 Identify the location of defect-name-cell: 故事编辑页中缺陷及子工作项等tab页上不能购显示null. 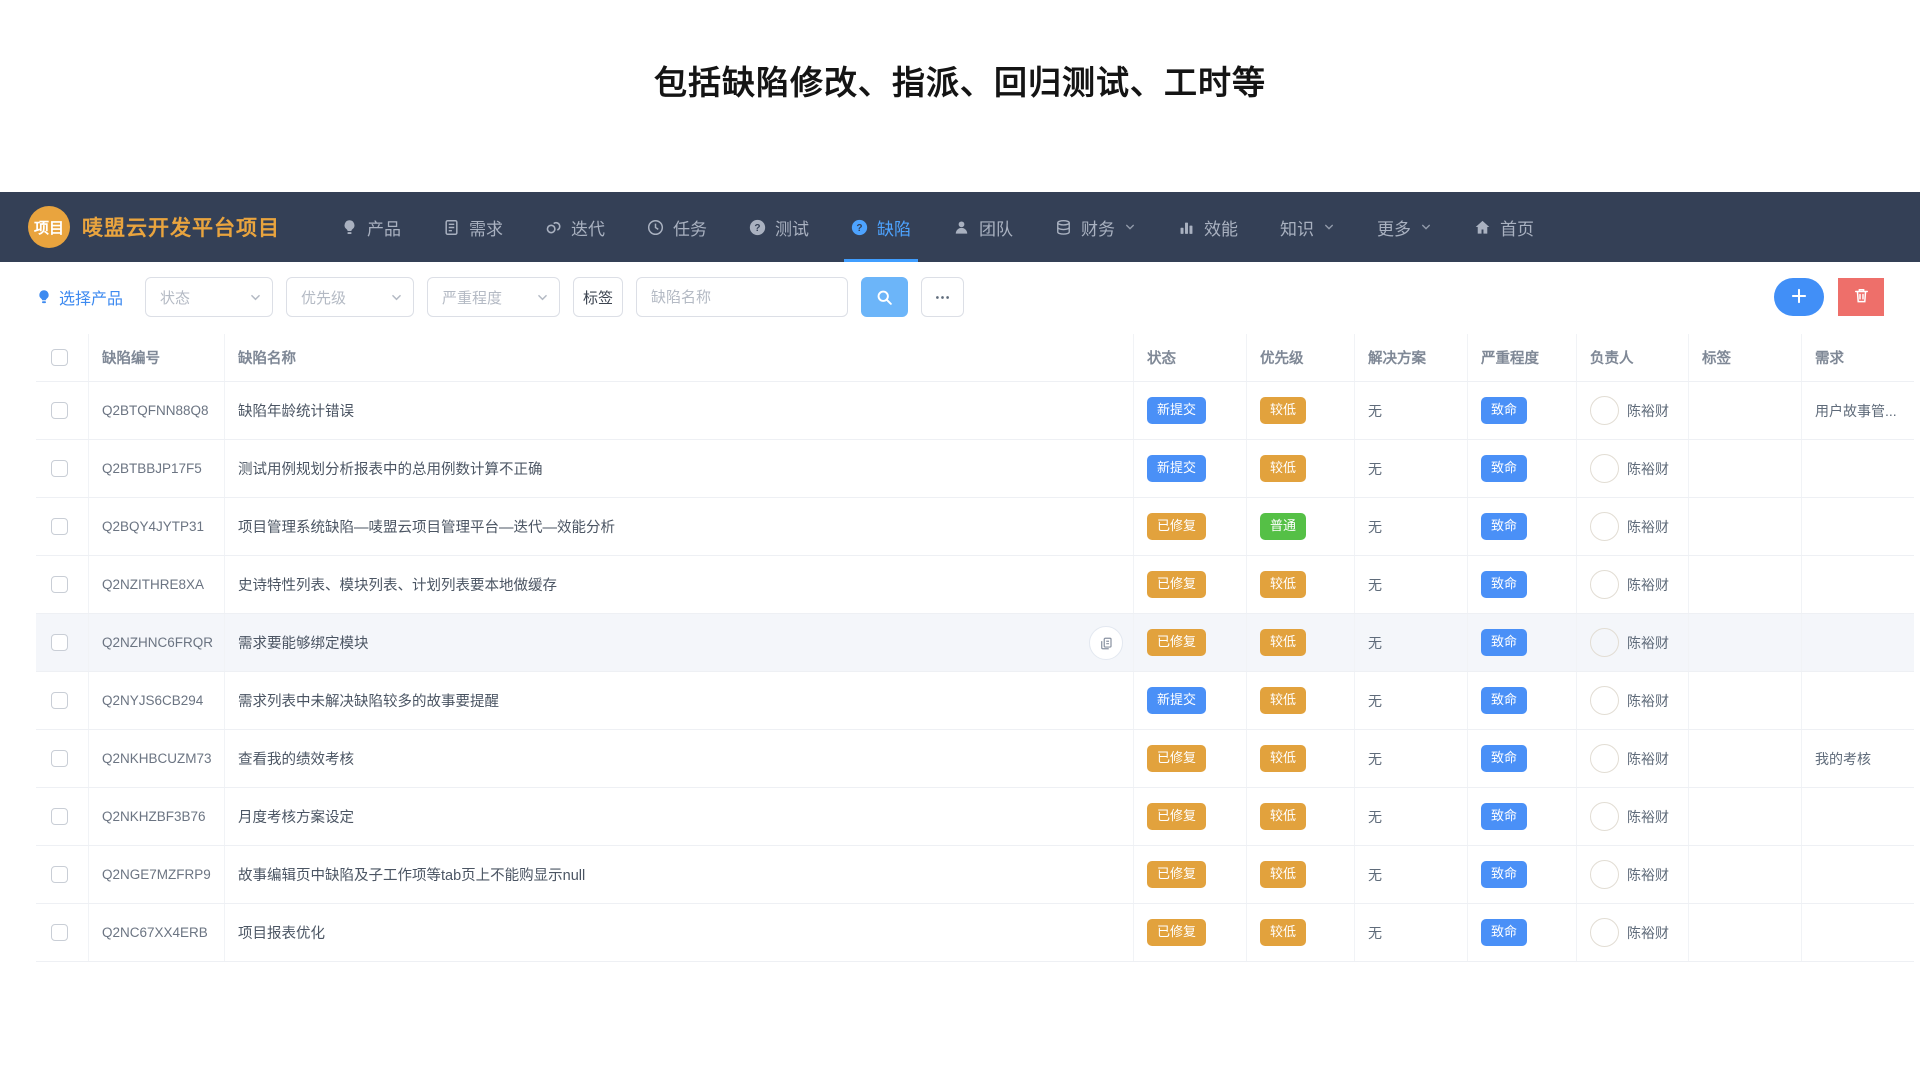
(679, 874).